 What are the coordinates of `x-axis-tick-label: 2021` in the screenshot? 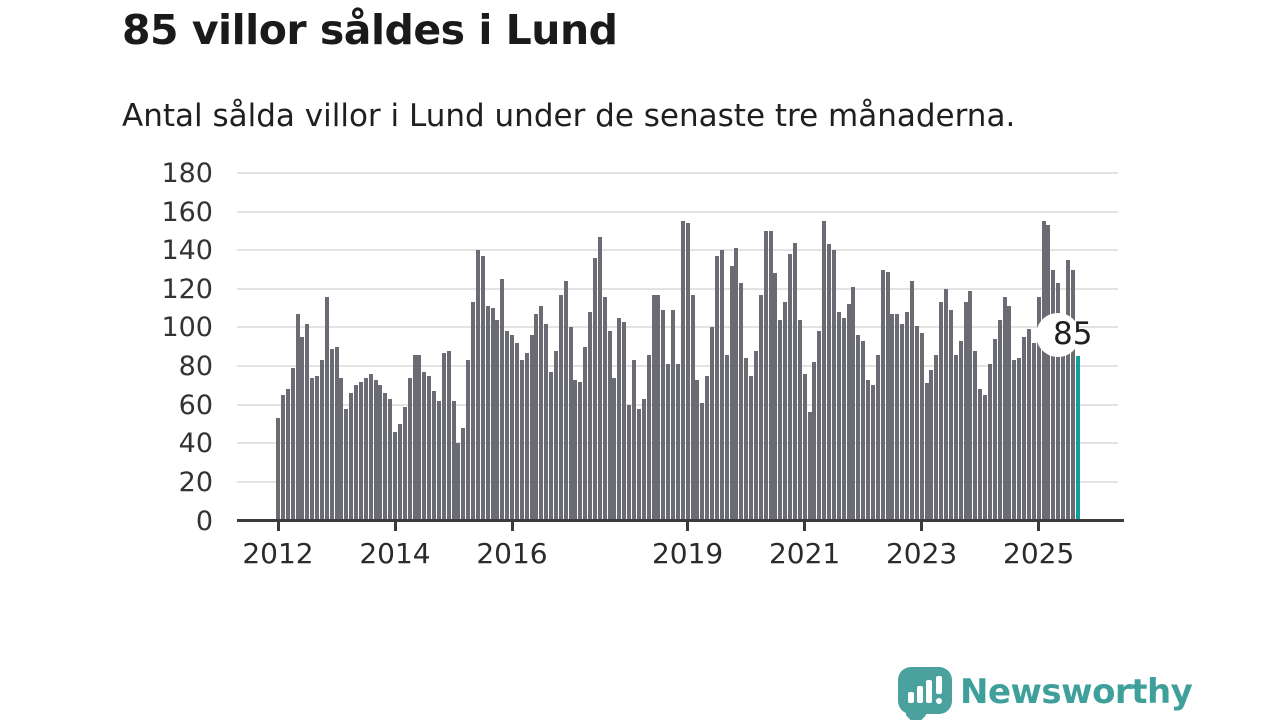 It's located at (804, 553).